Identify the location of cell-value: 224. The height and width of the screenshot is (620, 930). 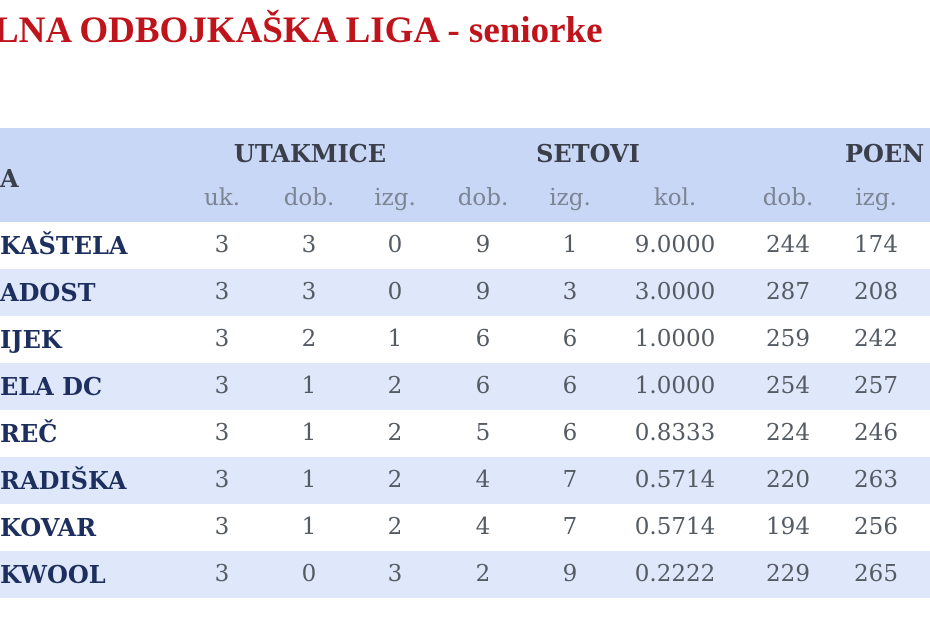
(788, 433).